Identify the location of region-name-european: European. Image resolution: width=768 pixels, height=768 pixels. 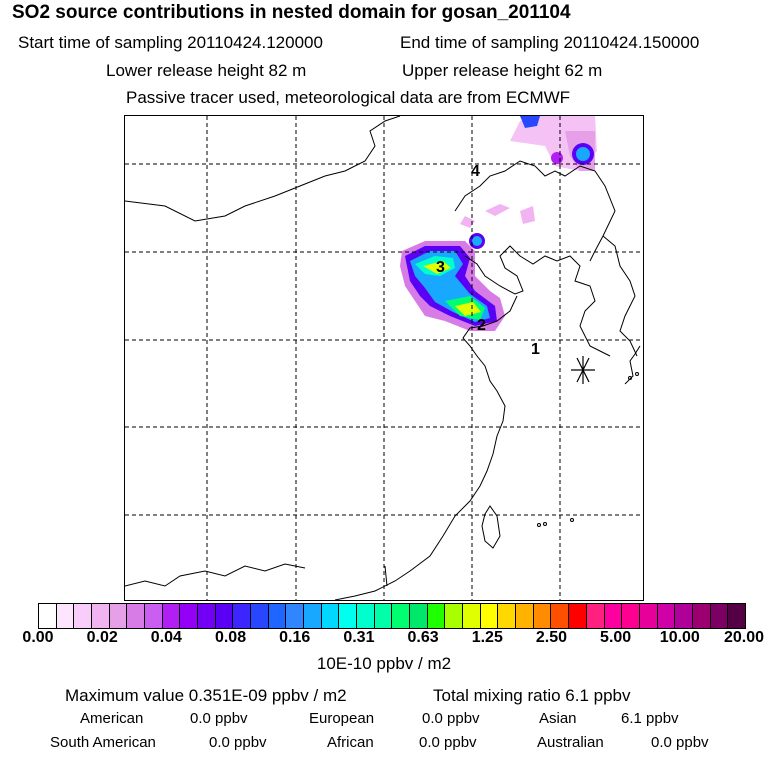
(342, 718).